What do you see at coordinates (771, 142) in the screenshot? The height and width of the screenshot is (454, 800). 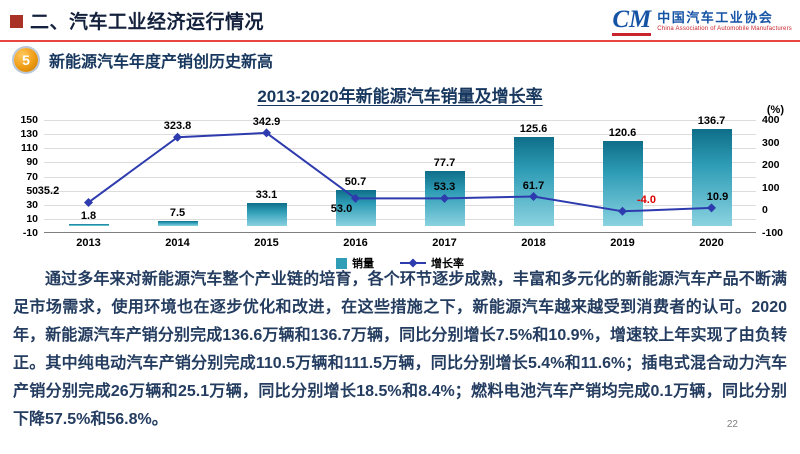 I see `right-axis-tick: 300` at bounding box center [771, 142].